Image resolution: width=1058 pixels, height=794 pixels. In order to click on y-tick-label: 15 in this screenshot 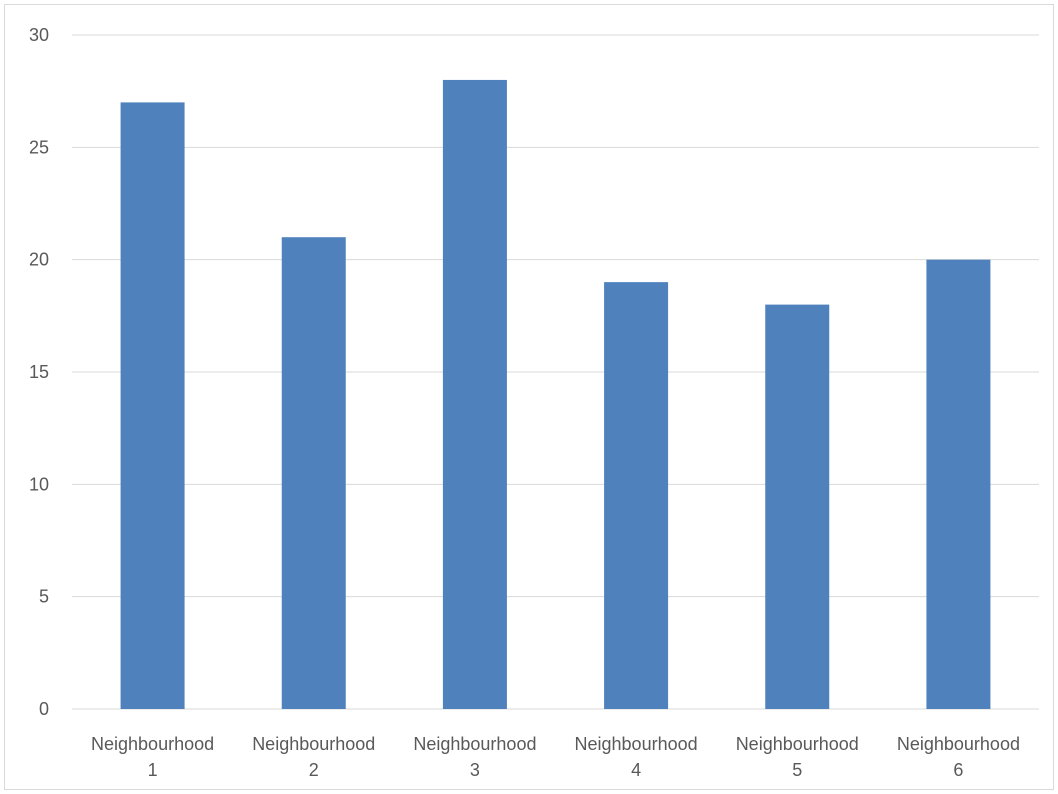, I will do `click(39, 372)`.